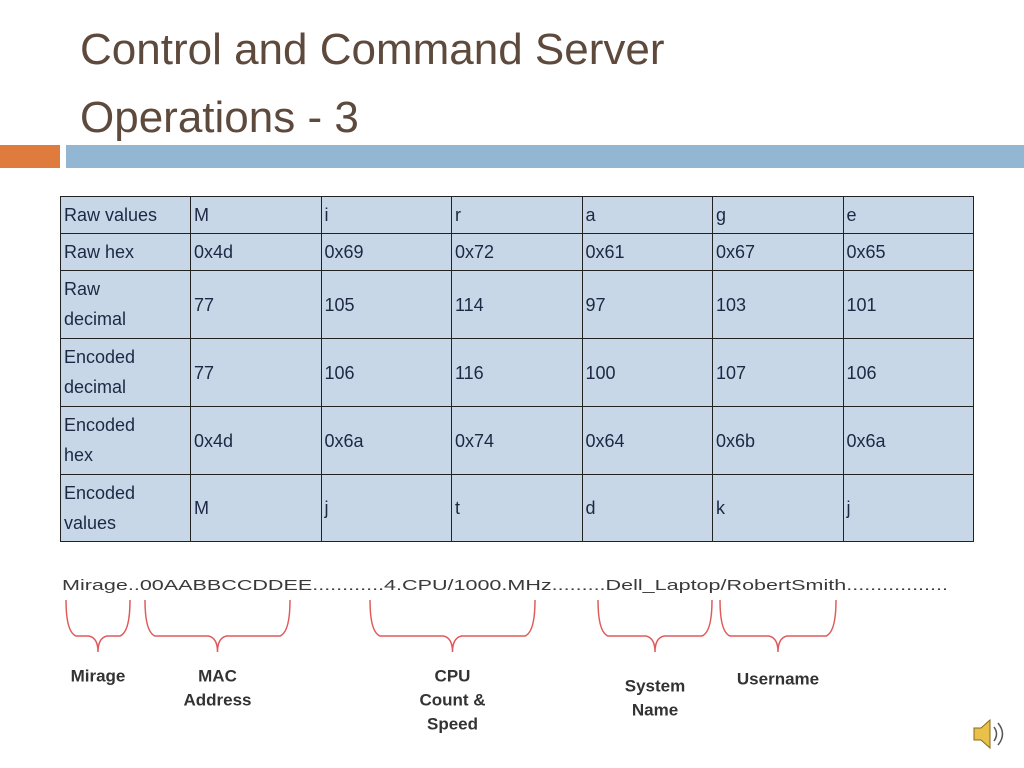 This screenshot has width=1024, height=768. Describe the element at coordinates (721, 215) in the screenshot. I see `cell-text: g` at that location.